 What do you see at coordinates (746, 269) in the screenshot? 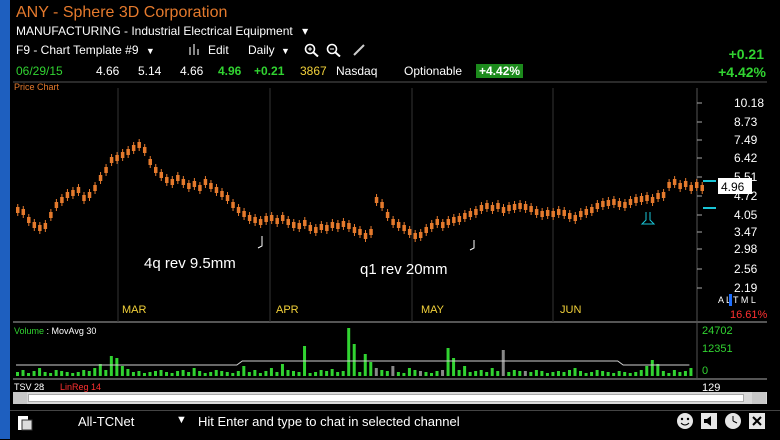
I see `price-axis-tick: 2.56` at bounding box center [746, 269].